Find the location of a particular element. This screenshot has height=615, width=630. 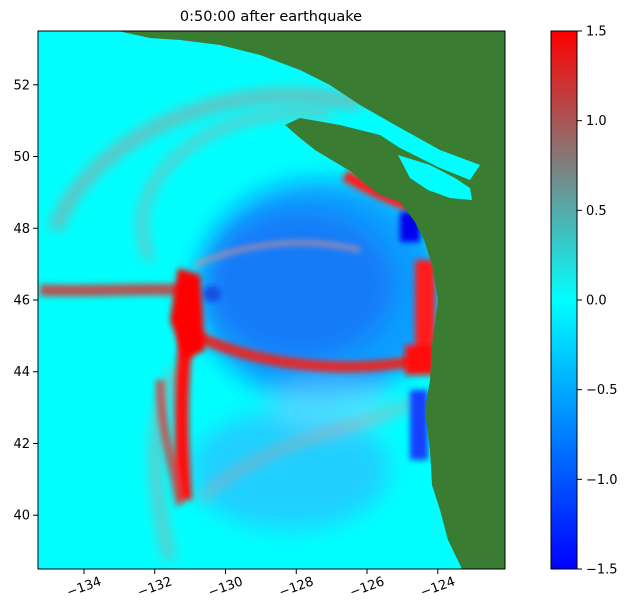

colorbar-tick-label: 1.5 is located at coordinates (596, 32).